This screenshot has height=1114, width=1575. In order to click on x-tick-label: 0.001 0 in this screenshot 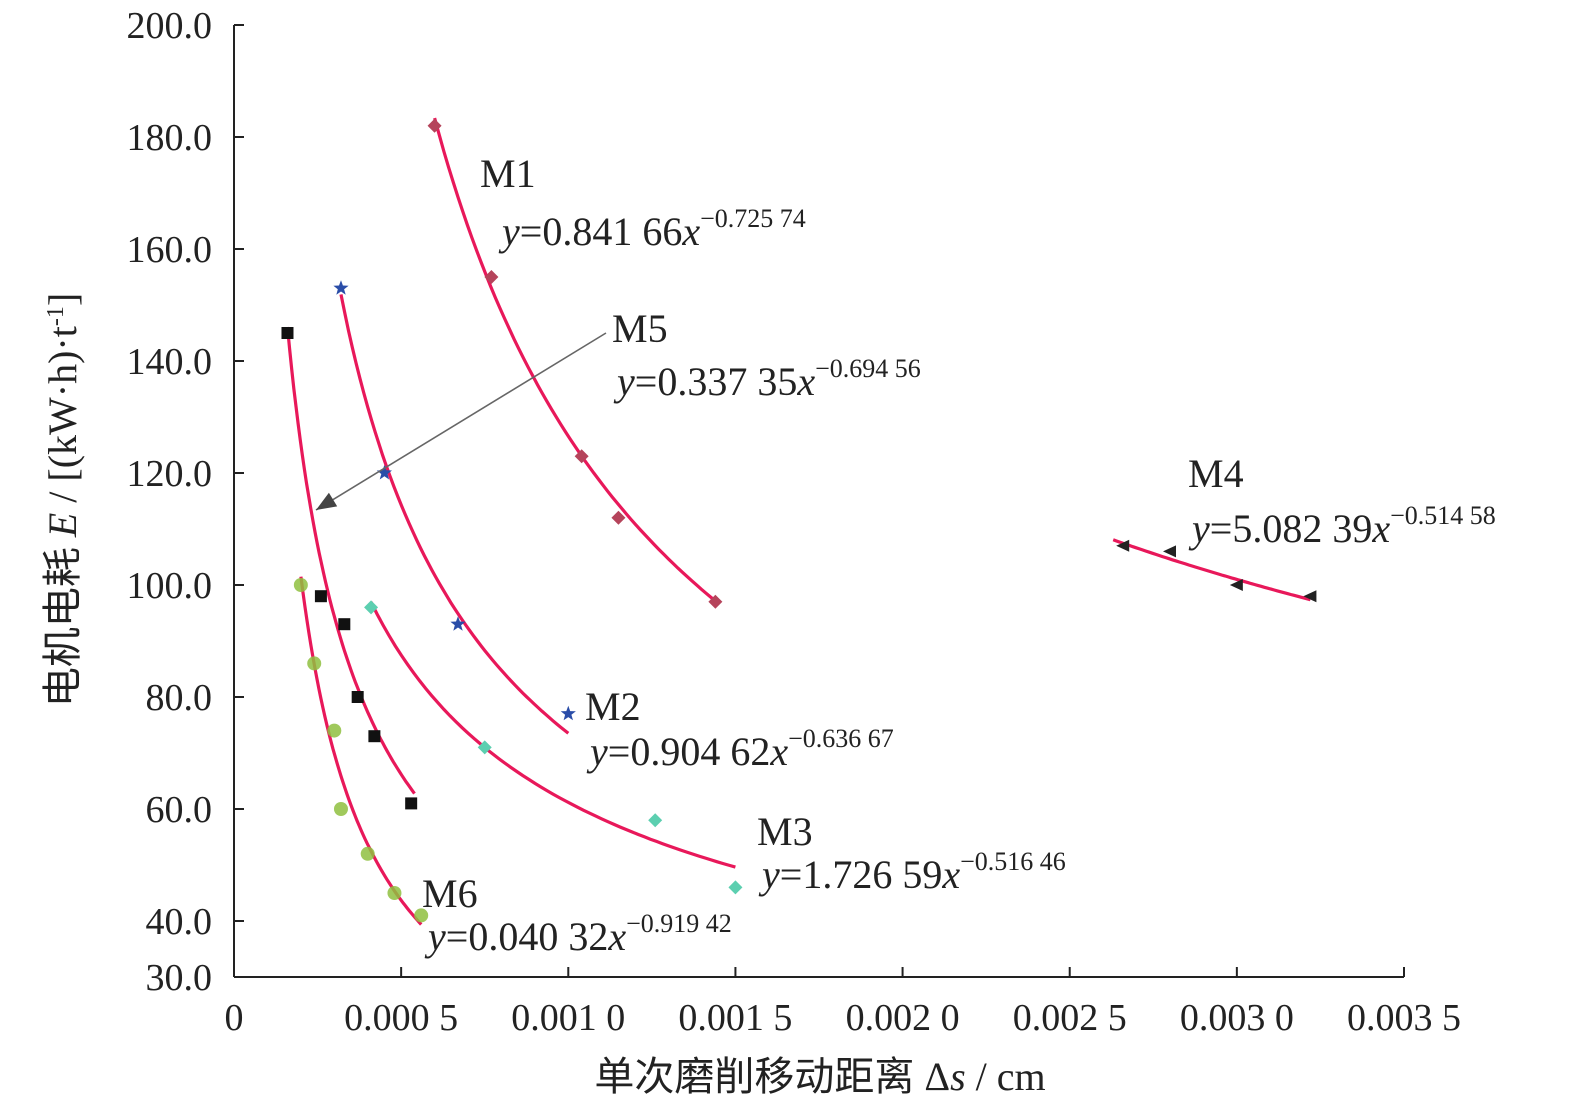, I will do `click(568, 1018)`.